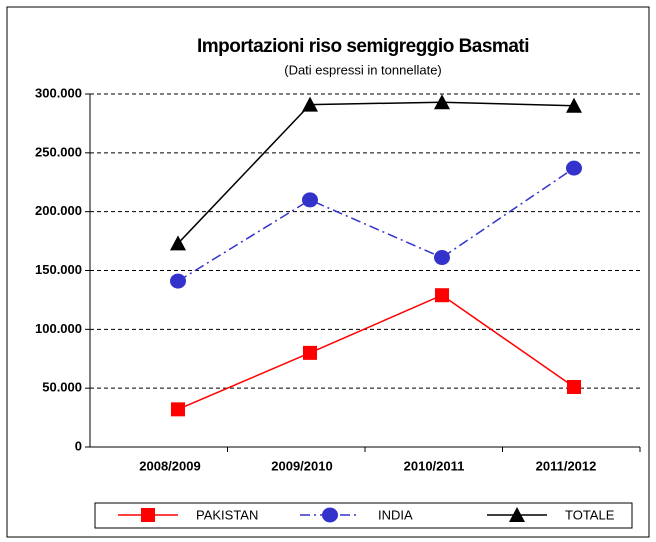 Image resolution: width=656 pixels, height=542 pixels. What do you see at coordinates (227, 514) in the screenshot?
I see `legend-label: PAKISTAN` at bounding box center [227, 514].